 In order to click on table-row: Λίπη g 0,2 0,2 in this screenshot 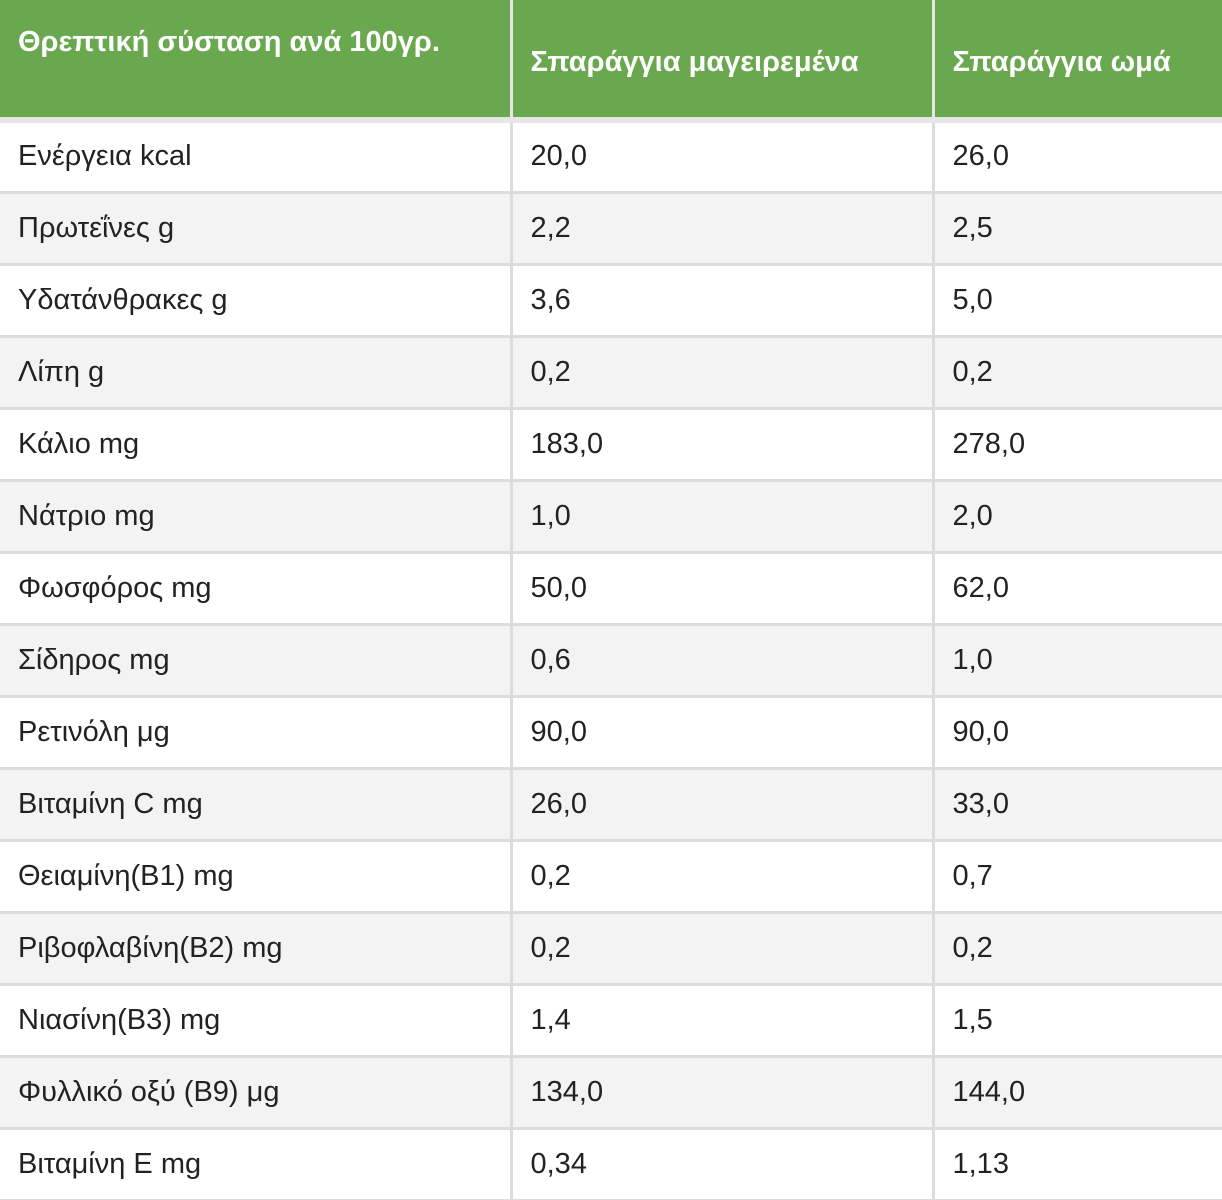, I will do `click(611, 373)`.